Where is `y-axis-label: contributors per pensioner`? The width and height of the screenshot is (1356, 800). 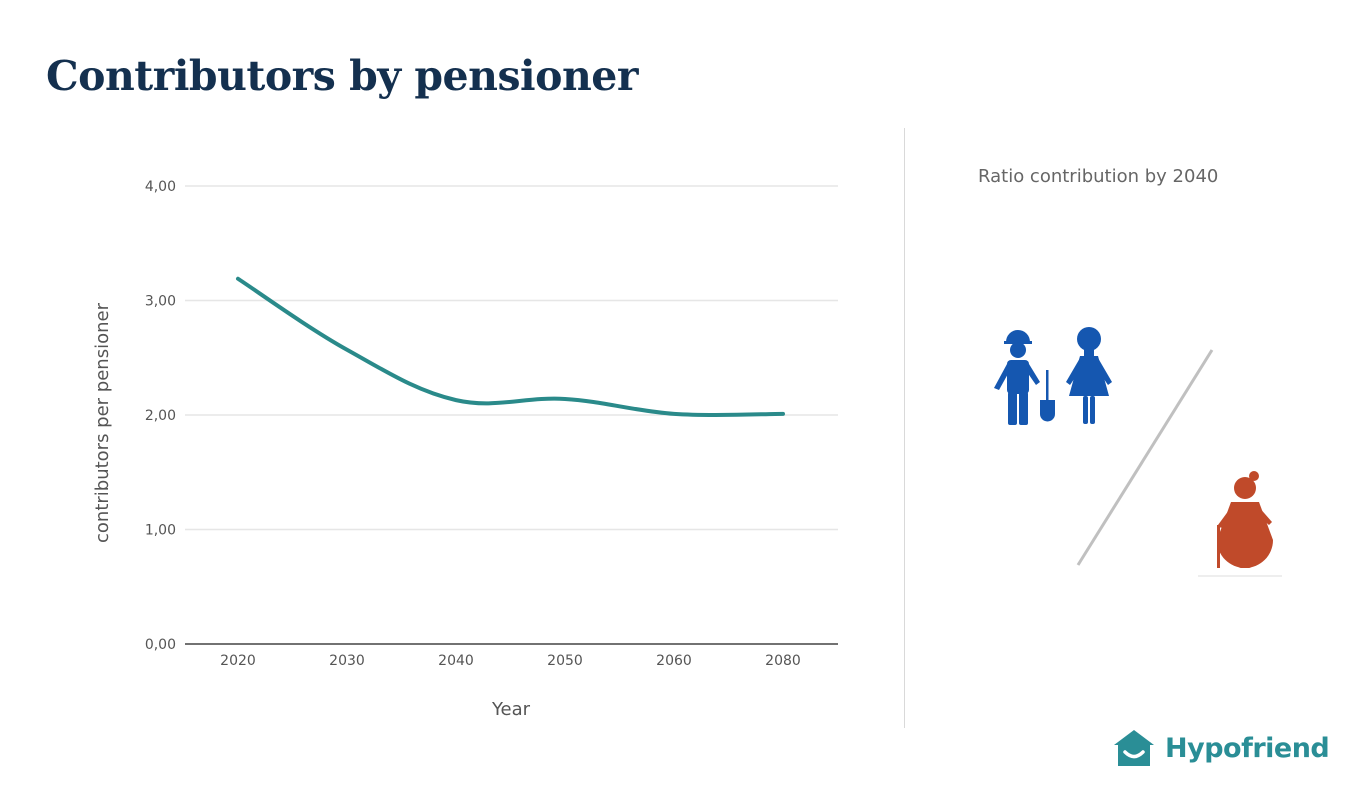 y-axis-label: contributors per pensioner is located at coordinates (102, 422).